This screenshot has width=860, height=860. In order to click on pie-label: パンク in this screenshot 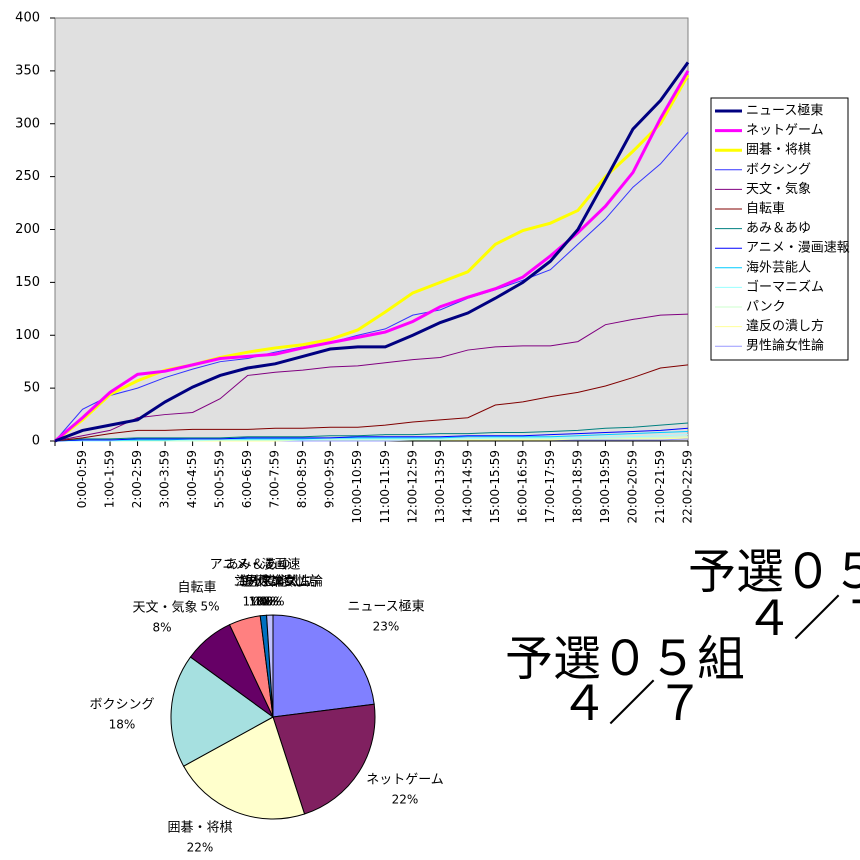, I will do `click(276, 582)`.